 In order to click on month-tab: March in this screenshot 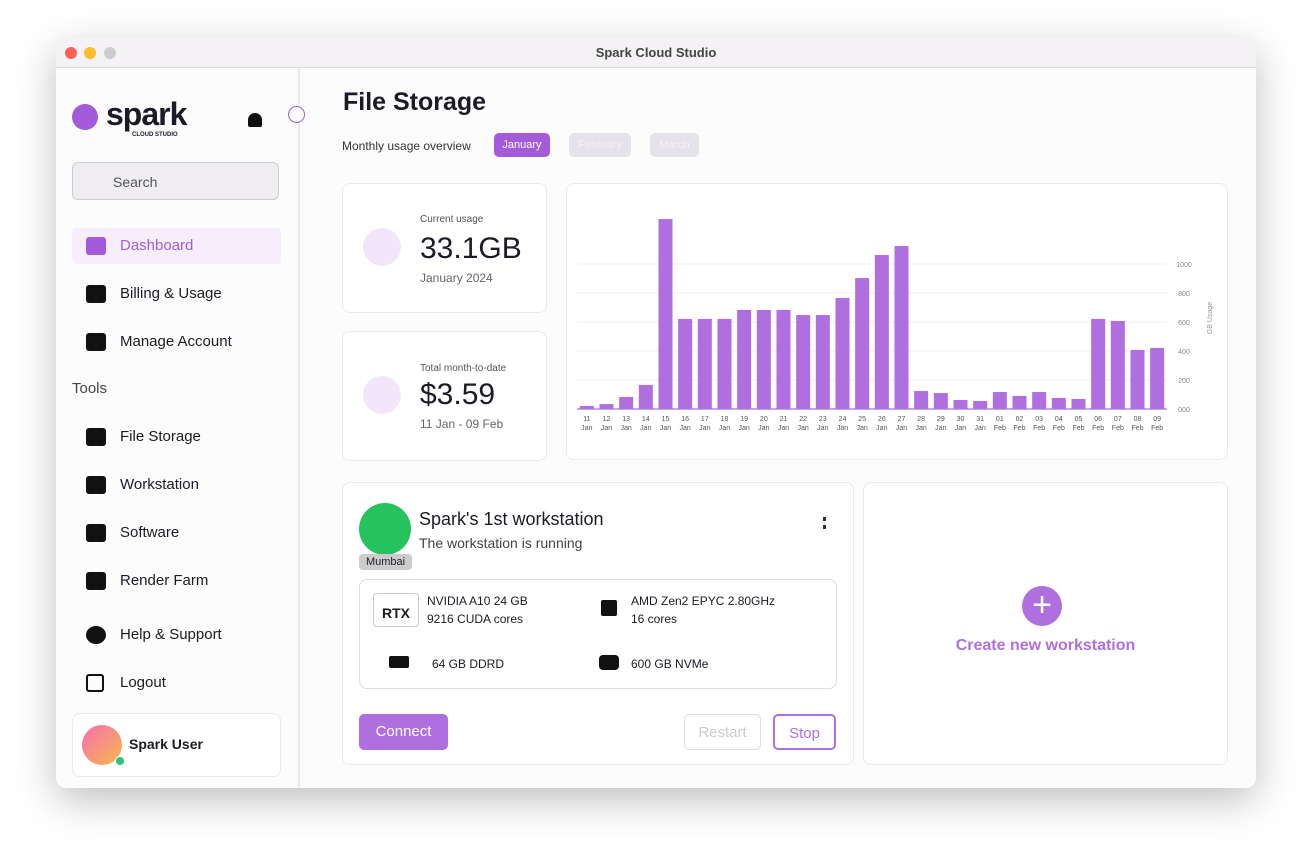, I will do `click(674, 145)`.